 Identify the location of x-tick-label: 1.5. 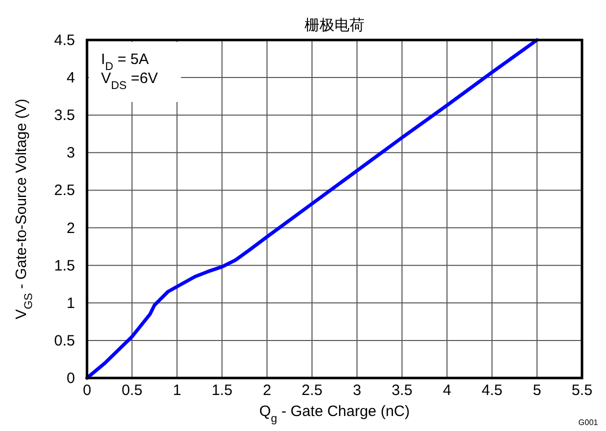
(222, 390).